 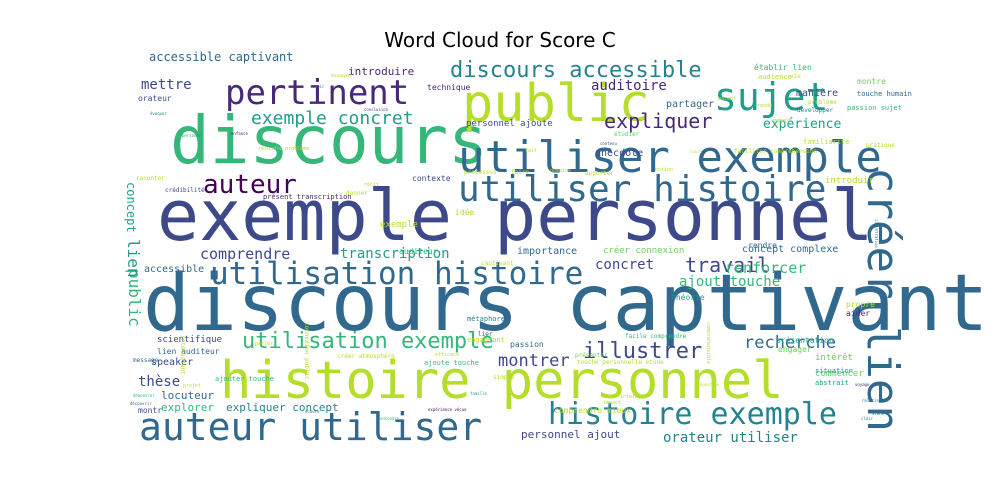 What do you see at coordinates (283, 148) in the screenshot?
I see `word-label: résoudre problème` at bounding box center [283, 148].